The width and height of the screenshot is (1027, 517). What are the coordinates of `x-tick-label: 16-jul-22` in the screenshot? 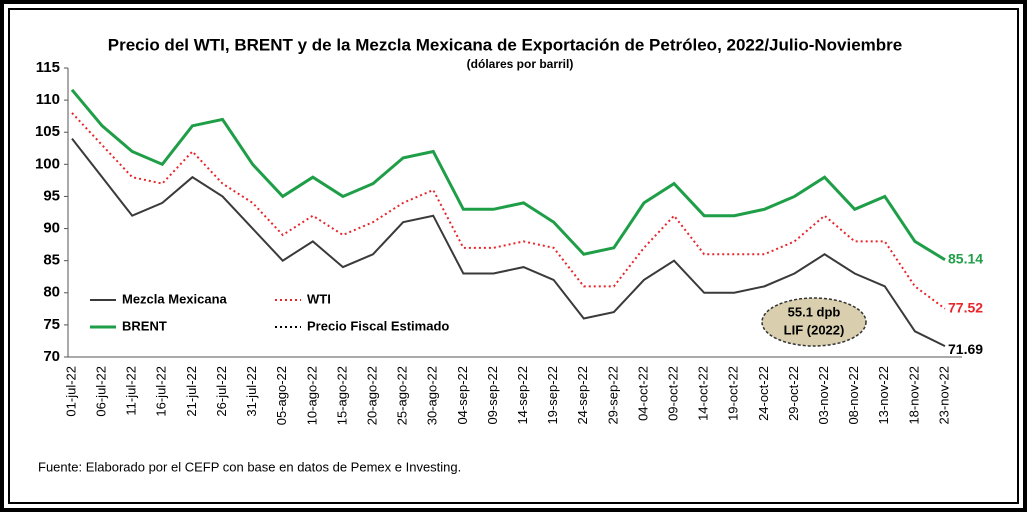 It's located at (161, 391).